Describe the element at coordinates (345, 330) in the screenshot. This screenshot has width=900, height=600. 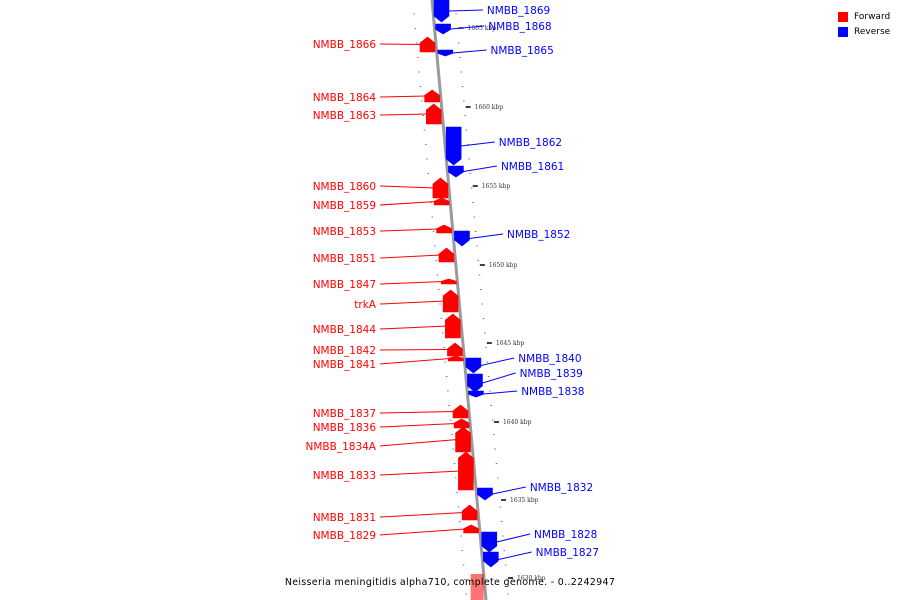
I see `forward-gene-label: NMBB_1844` at that location.